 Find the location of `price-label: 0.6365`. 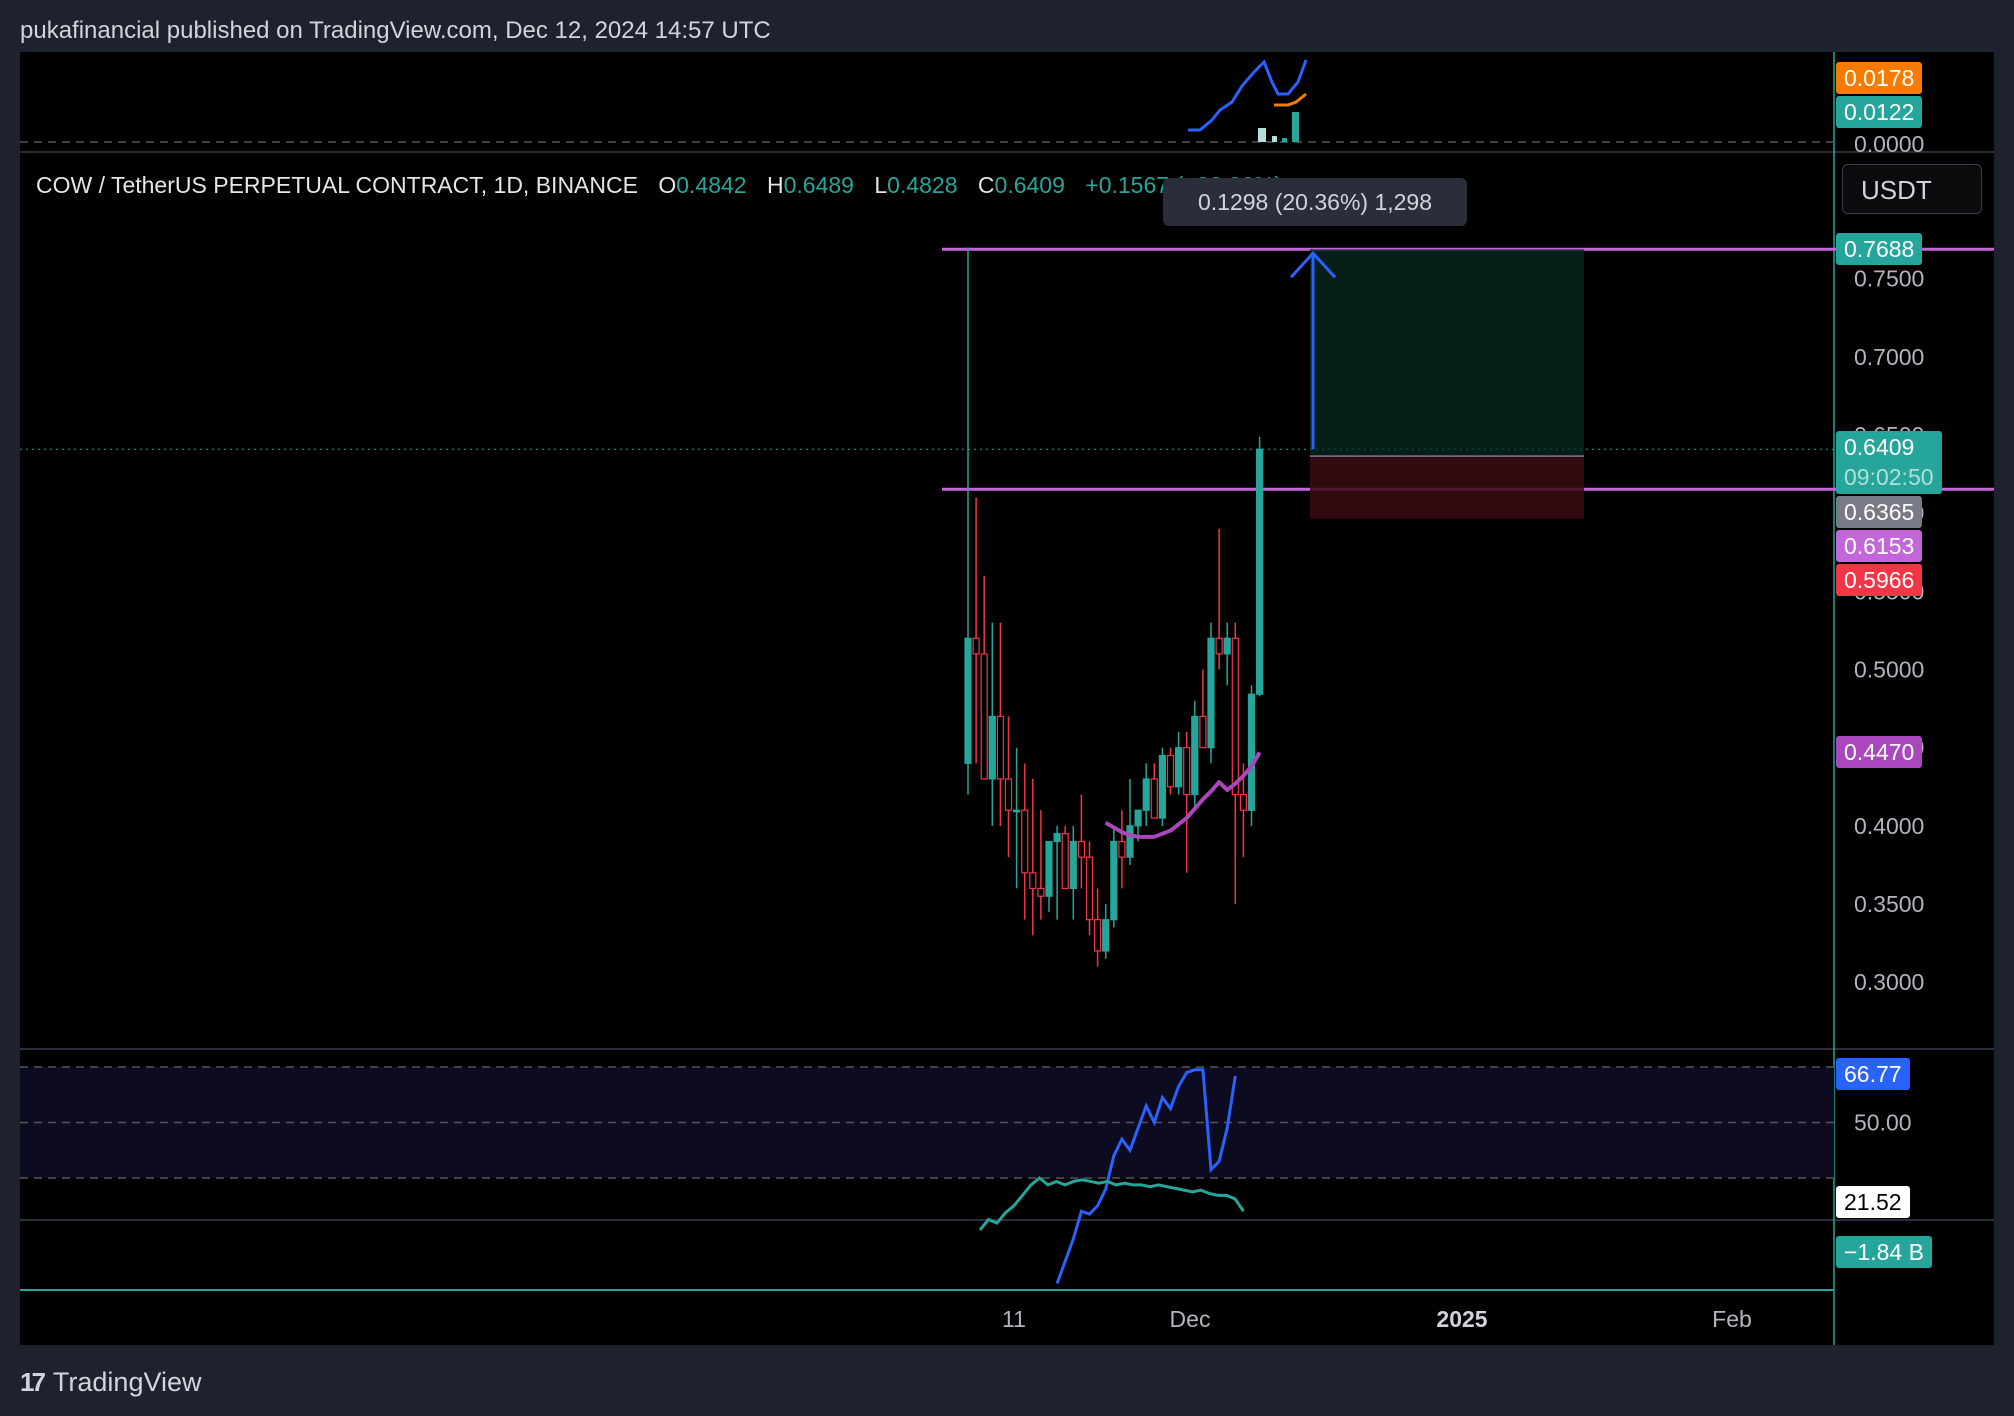

price-label: 0.6365 is located at coordinates (1879, 512).